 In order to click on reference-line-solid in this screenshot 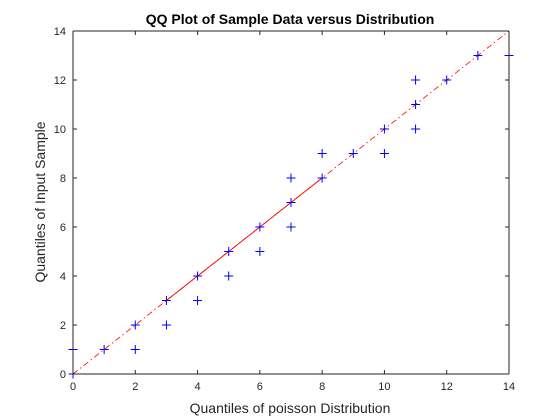, I will do `click(244, 239)`.